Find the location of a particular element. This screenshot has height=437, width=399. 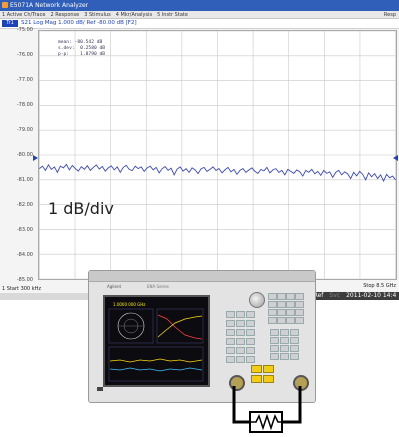

menu-item-response: 2 Response is located at coordinates (65, 15).